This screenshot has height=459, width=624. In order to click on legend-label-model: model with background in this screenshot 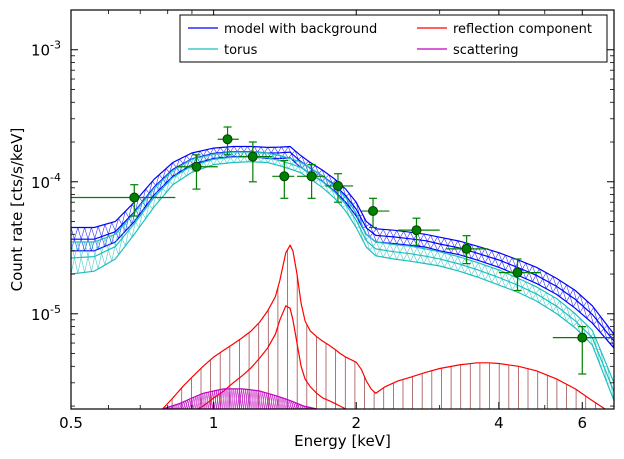, I will do `click(300, 29)`.